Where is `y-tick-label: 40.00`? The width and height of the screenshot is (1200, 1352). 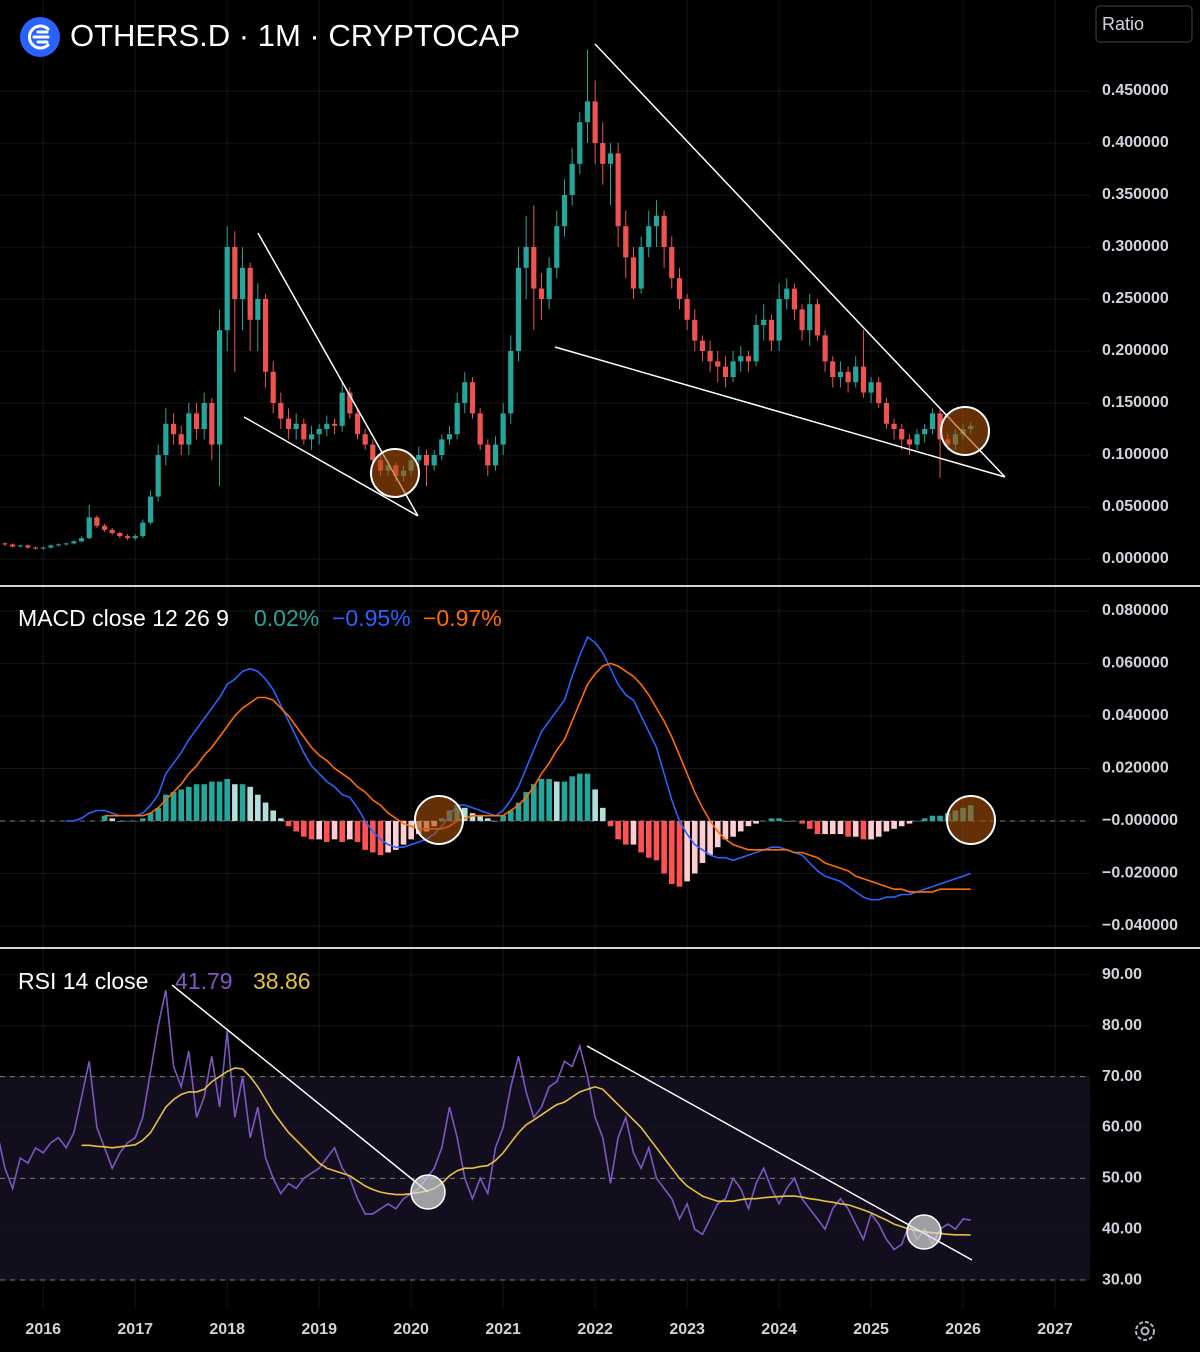 y-tick-label: 40.00 is located at coordinates (1122, 1228).